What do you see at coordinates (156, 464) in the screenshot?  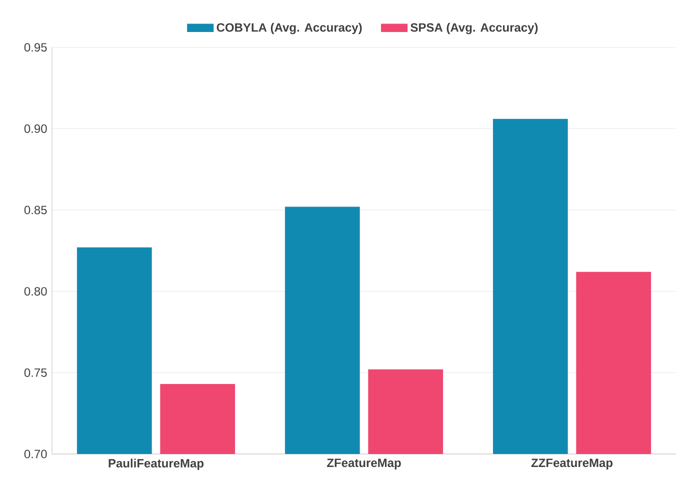 I see `x-tick-label: PauliFeatureMap` at bounding box center [156, 464].